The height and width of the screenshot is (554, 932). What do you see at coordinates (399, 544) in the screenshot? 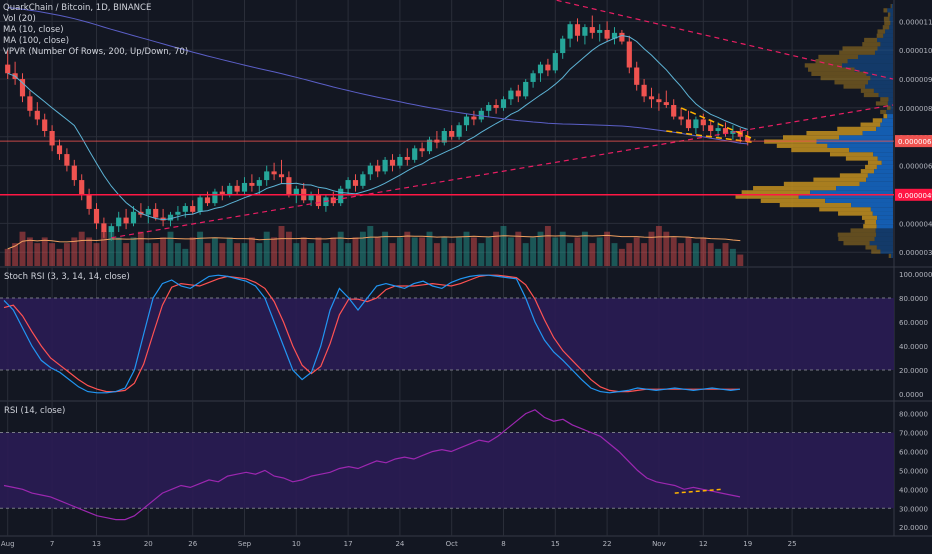
I see `time-tick-label: 24` at bounding box center [399, 544].